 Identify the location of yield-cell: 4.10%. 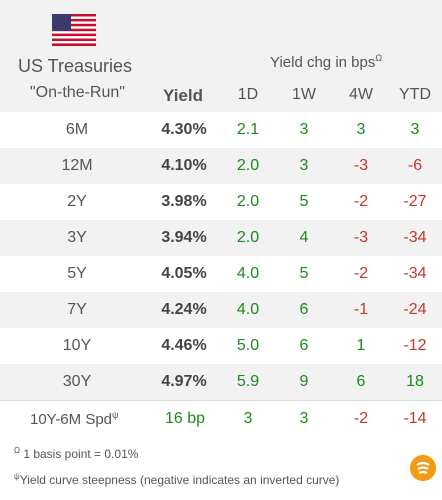
(184, 165).